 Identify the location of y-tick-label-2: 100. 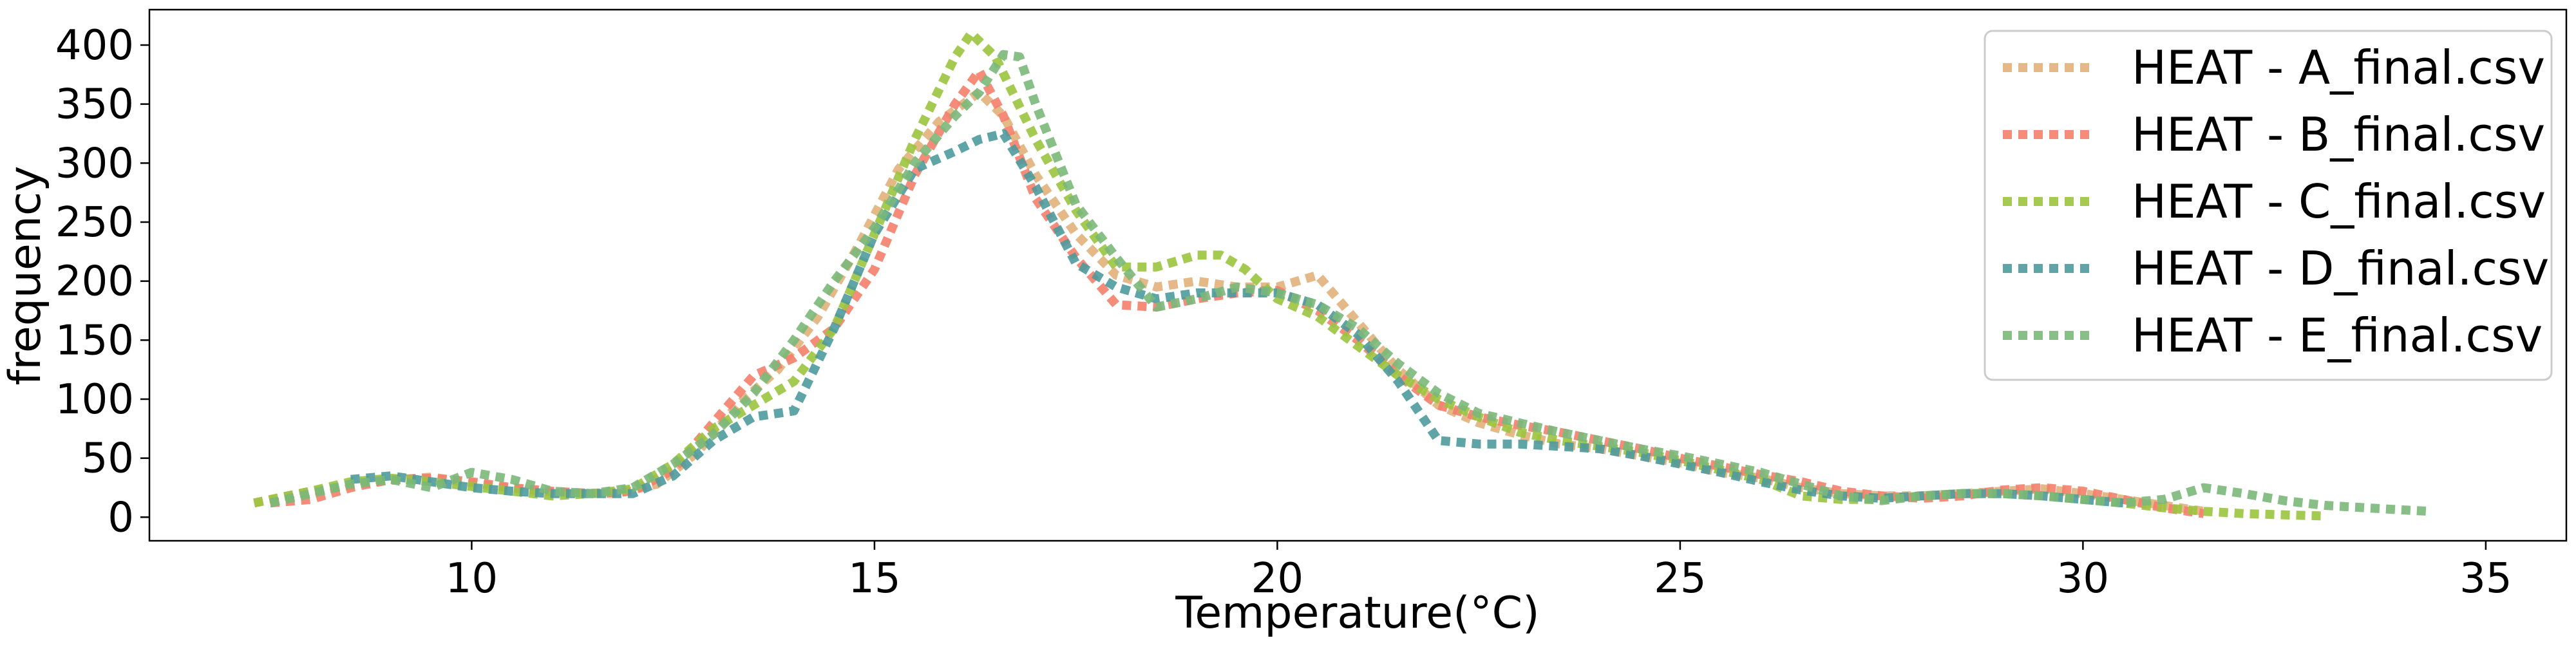
(95, 400).